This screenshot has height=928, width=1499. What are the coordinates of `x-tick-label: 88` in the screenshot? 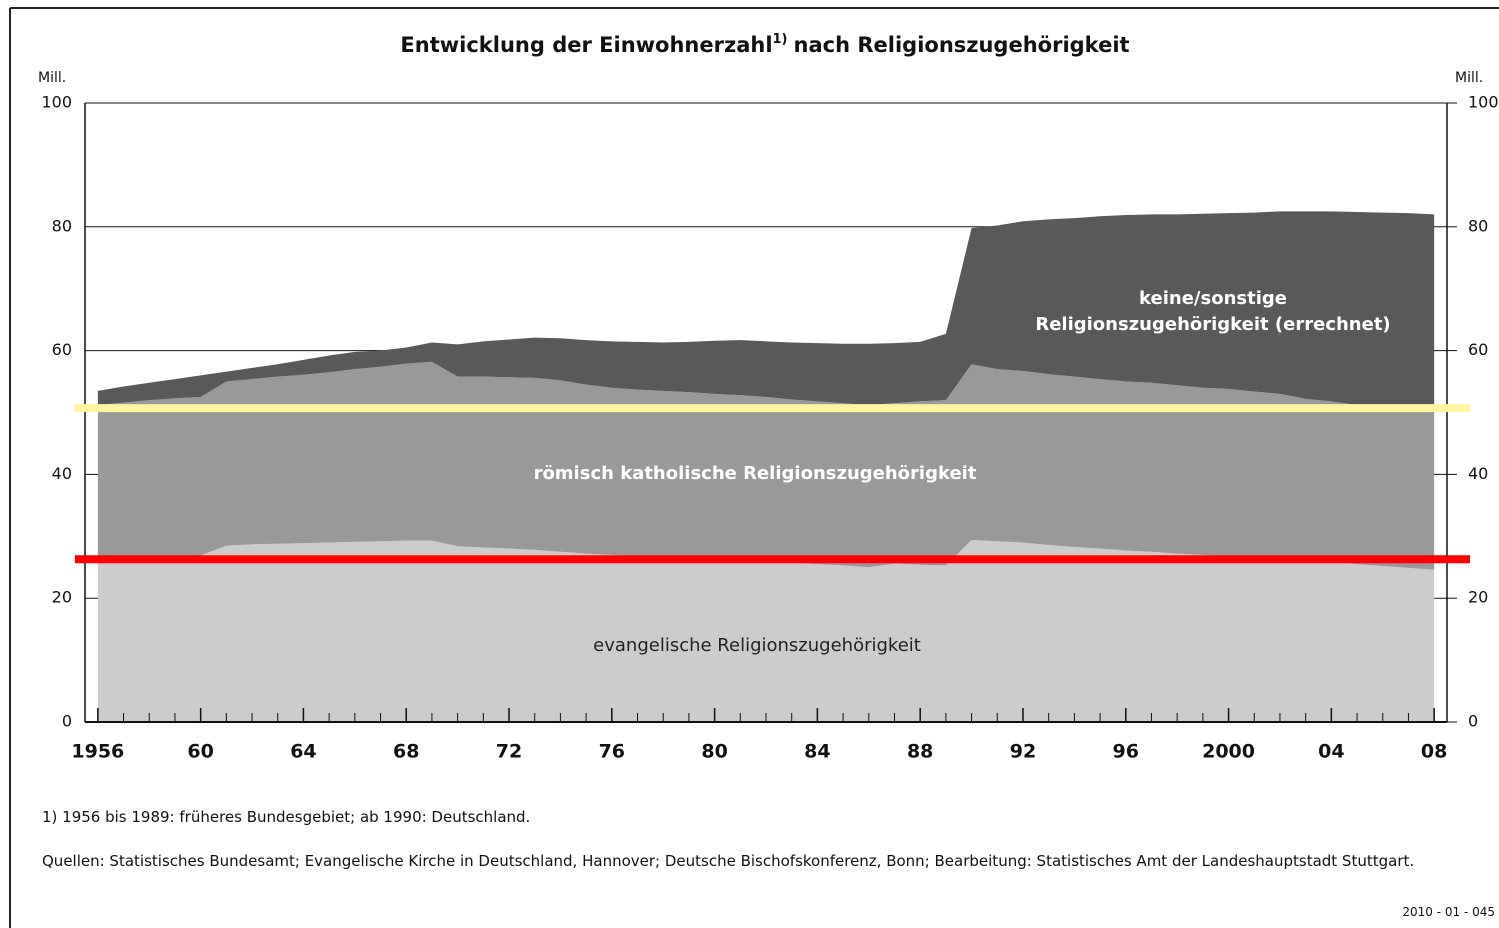 It's located at (920, 752).